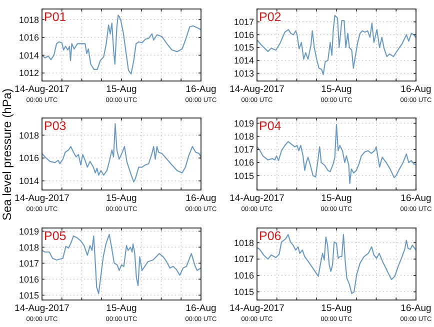 The width and height of the screenshot is (434, 327). I want to click on chart-title: P03, so click(55, 126).